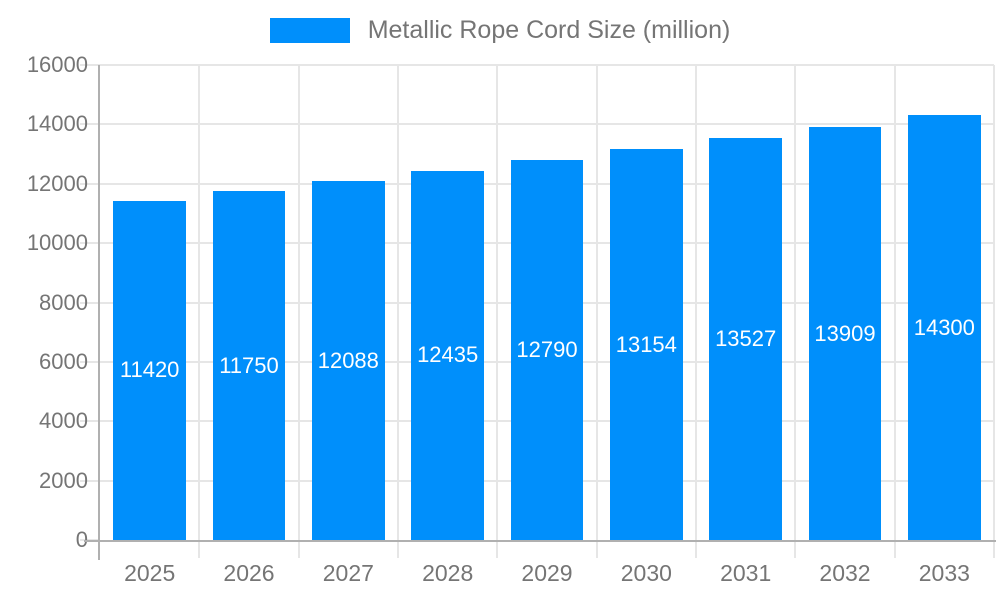 Image resolution: width=1000 pixels, height=600 pixels. I want to click on bar-value-label: 12790, so click(547, 350).